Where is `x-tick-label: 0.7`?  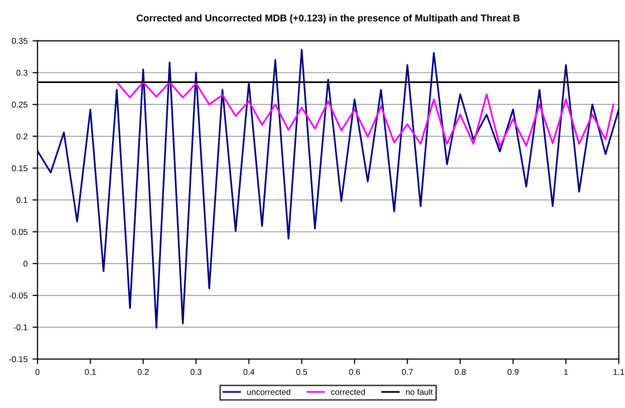
x-tick-label: 0.7 is located at coordinates (407, 371).